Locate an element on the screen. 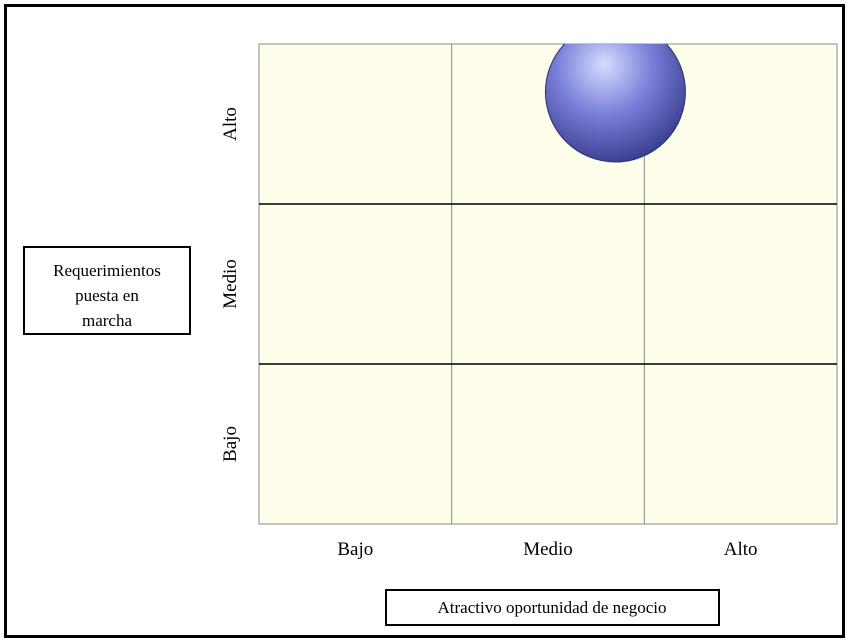  x-tick-label: Alto is located at coordinates (741, 549).